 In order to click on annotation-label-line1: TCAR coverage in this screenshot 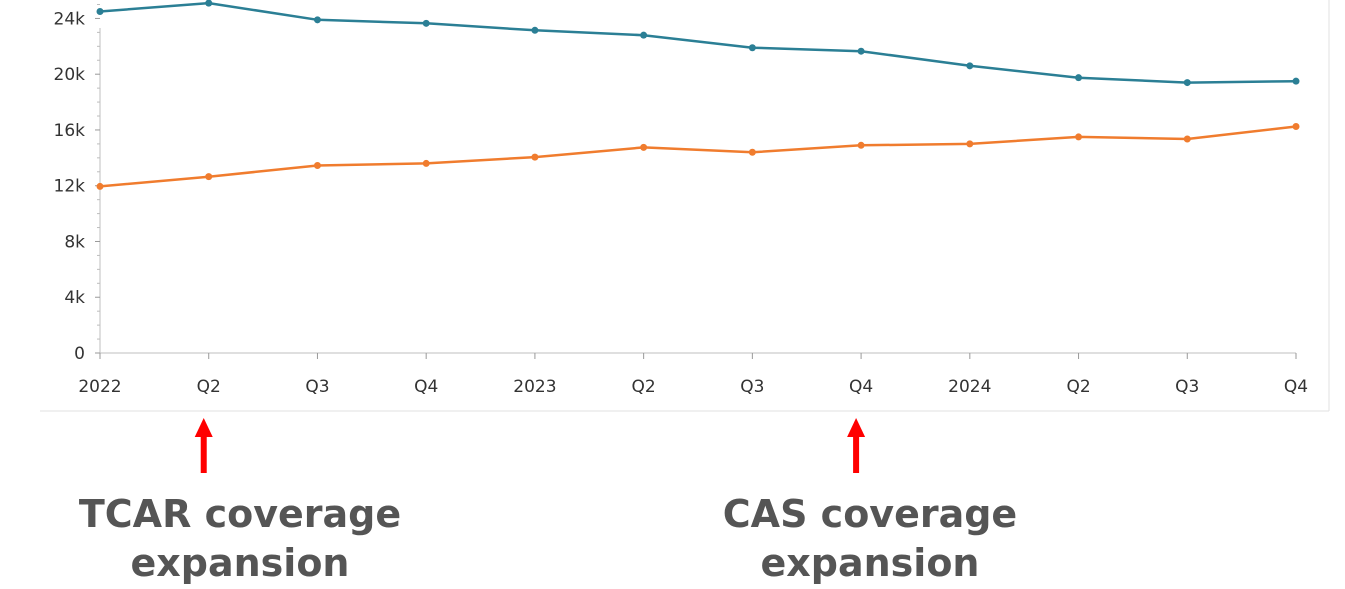, I will do `click(240, 514)`.